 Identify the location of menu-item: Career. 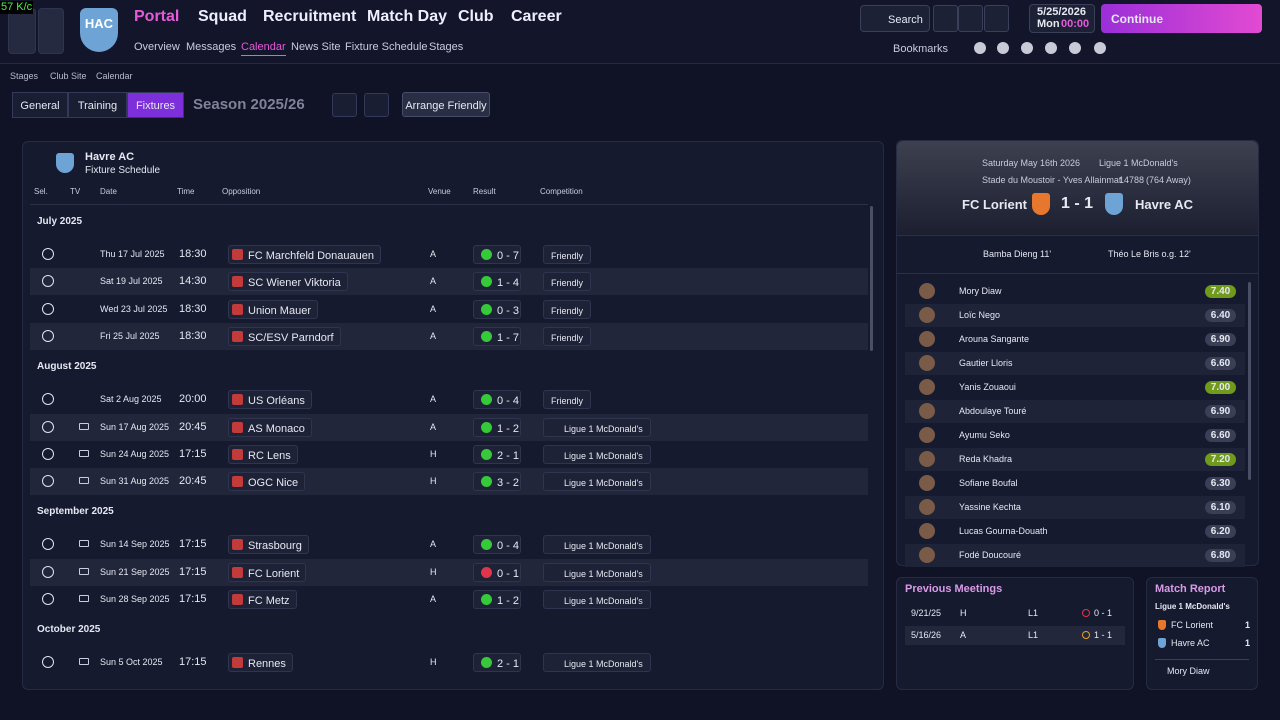
(536, 16).